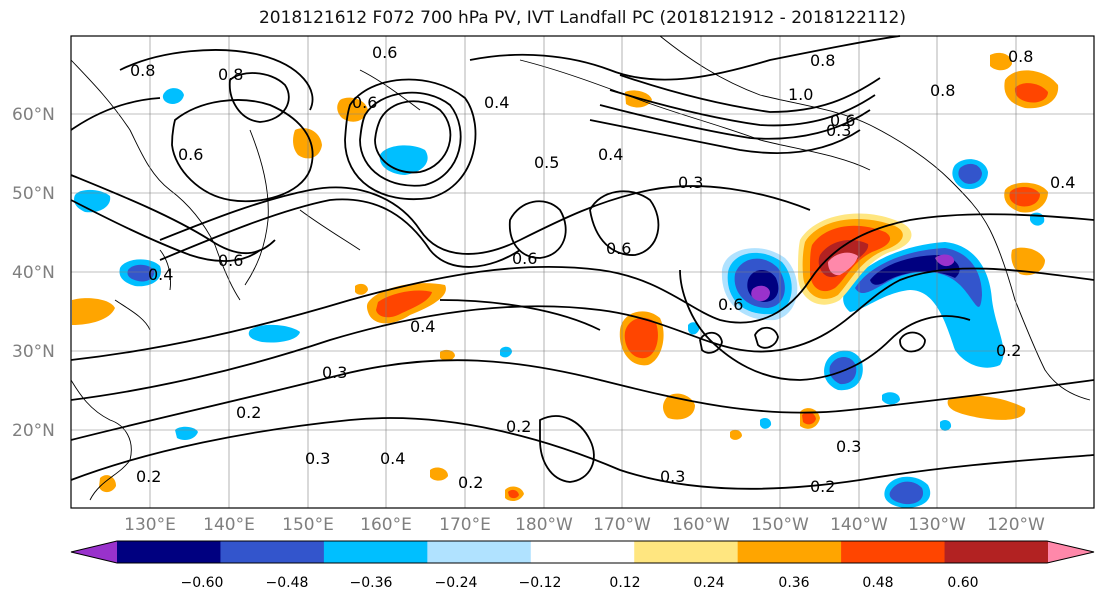 The image size is (1105, 601). What do you see at coordinates (33, 194) in the screenshot?
I see `lat-label: 50°N` at bounding box center [33, 194].